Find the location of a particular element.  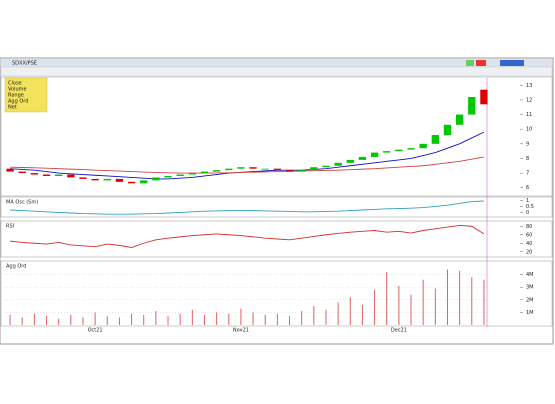

y-tick-label: 1 is located at coordinates (527, 201).